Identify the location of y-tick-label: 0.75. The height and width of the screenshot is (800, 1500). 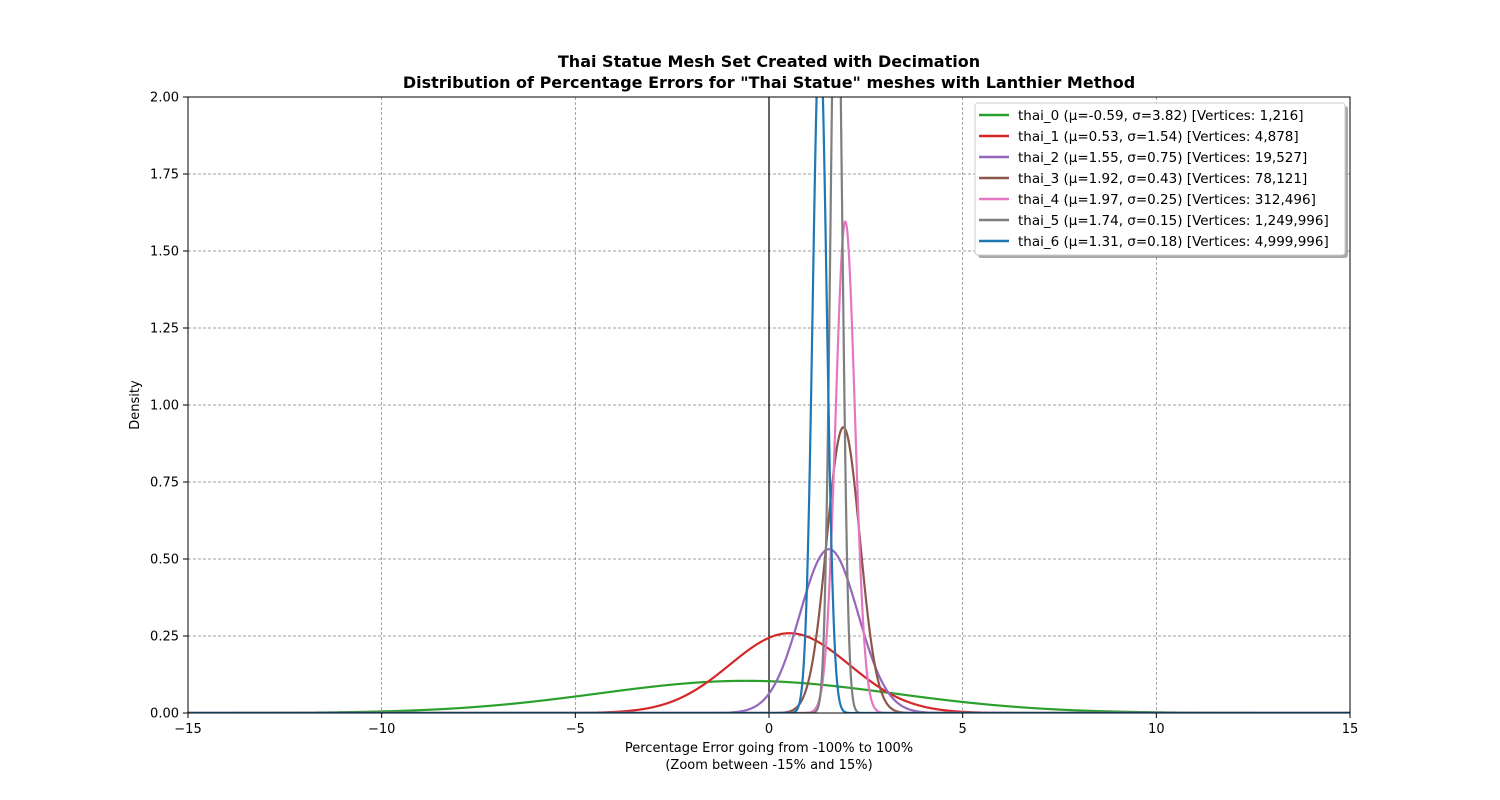
(164, 483).